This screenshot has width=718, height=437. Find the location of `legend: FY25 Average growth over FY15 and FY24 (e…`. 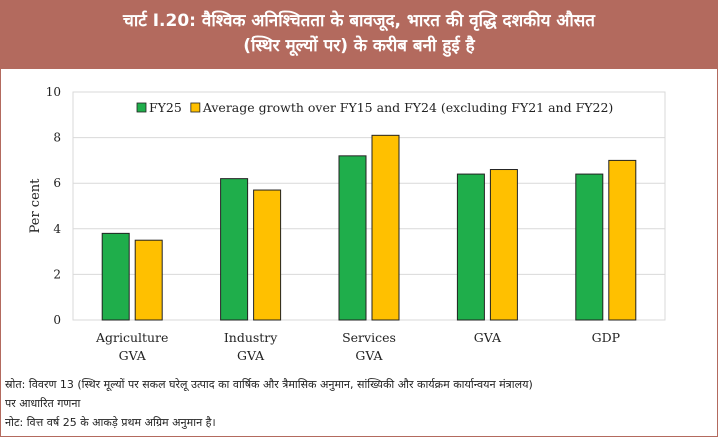

legend: FY25 Average growth over FY15 and FY24 (e… is located at coordinates (374, 107).